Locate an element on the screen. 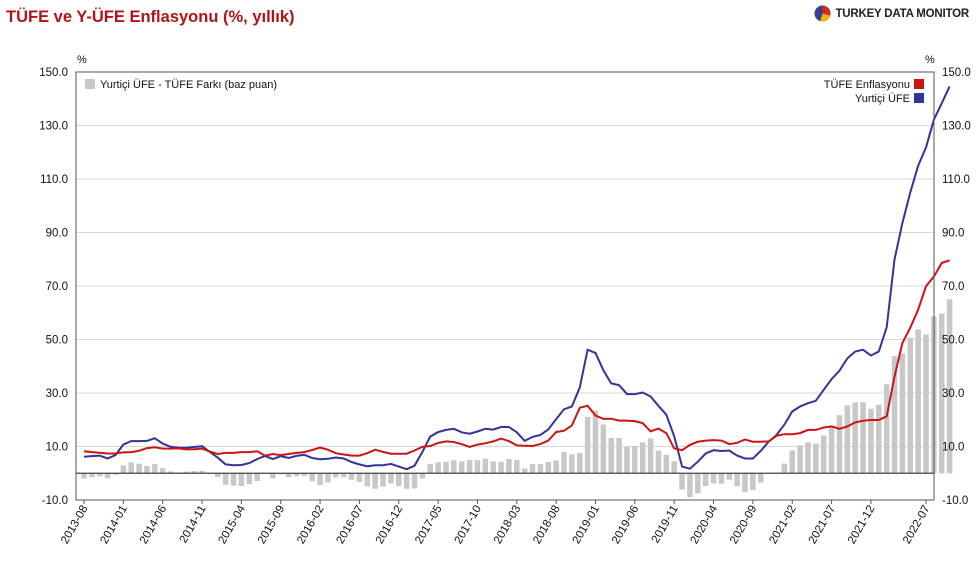 The height and width of the screenshot is (570, 979). y-tick-label-left: 110.0 is located at coordinates (54, 180).